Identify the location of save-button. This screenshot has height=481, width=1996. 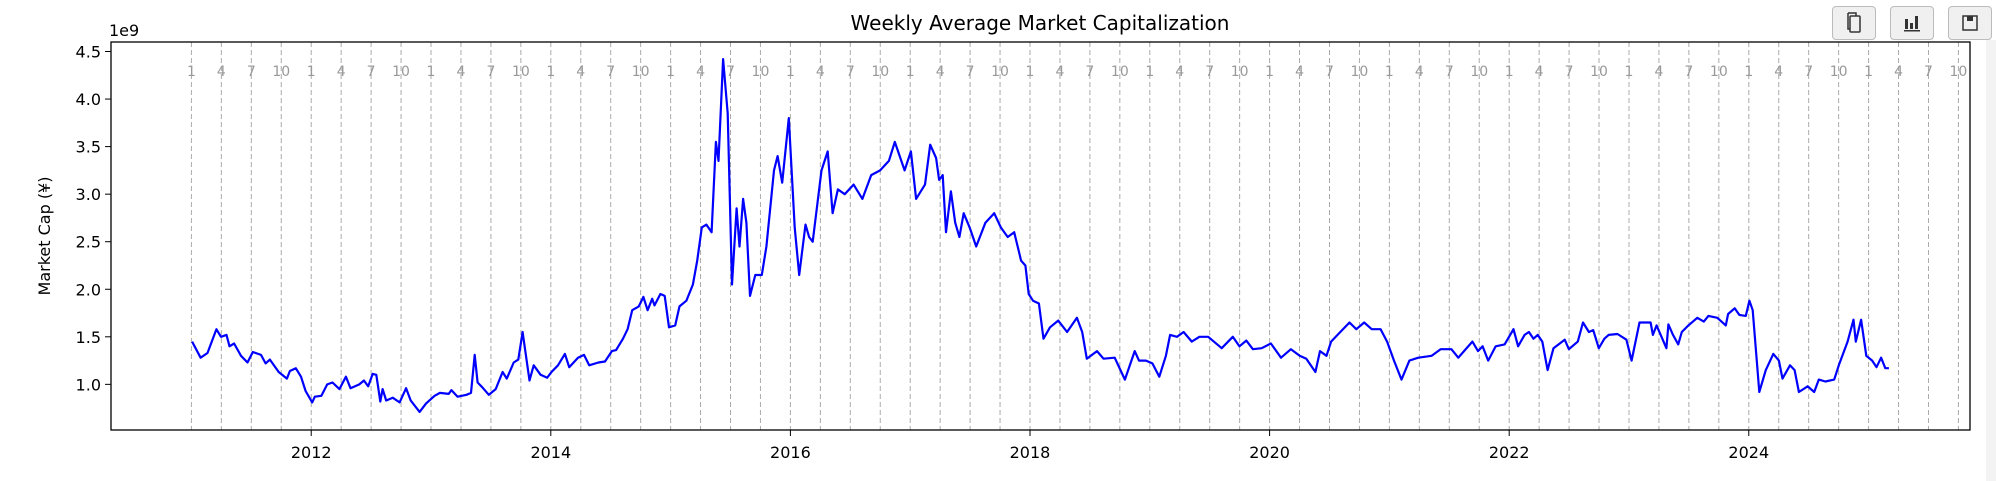
(1970, 23).